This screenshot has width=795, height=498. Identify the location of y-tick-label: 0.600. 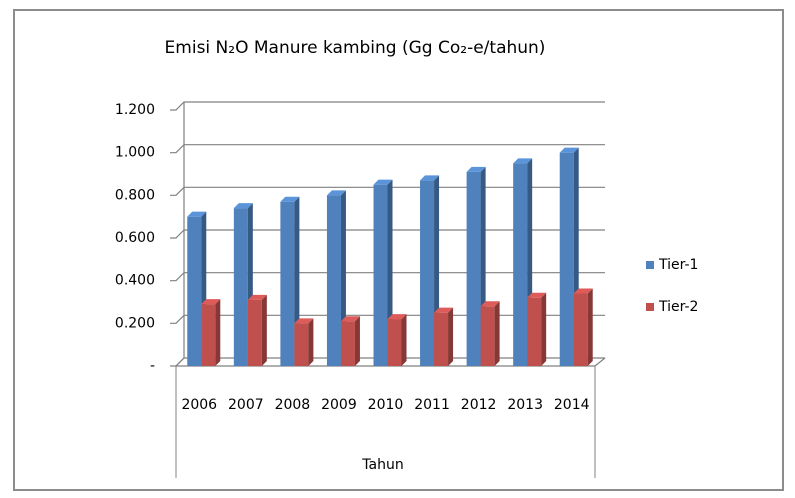
(135, 238).